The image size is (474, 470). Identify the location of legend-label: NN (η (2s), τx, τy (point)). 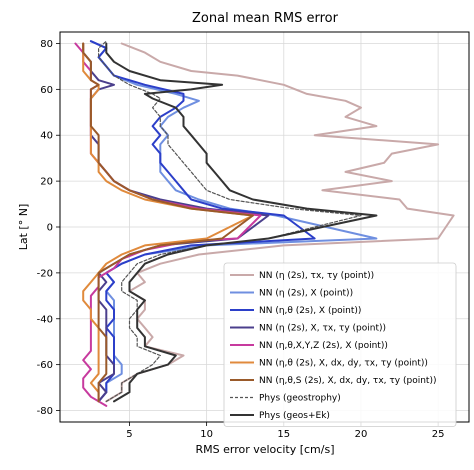
(316, 276).